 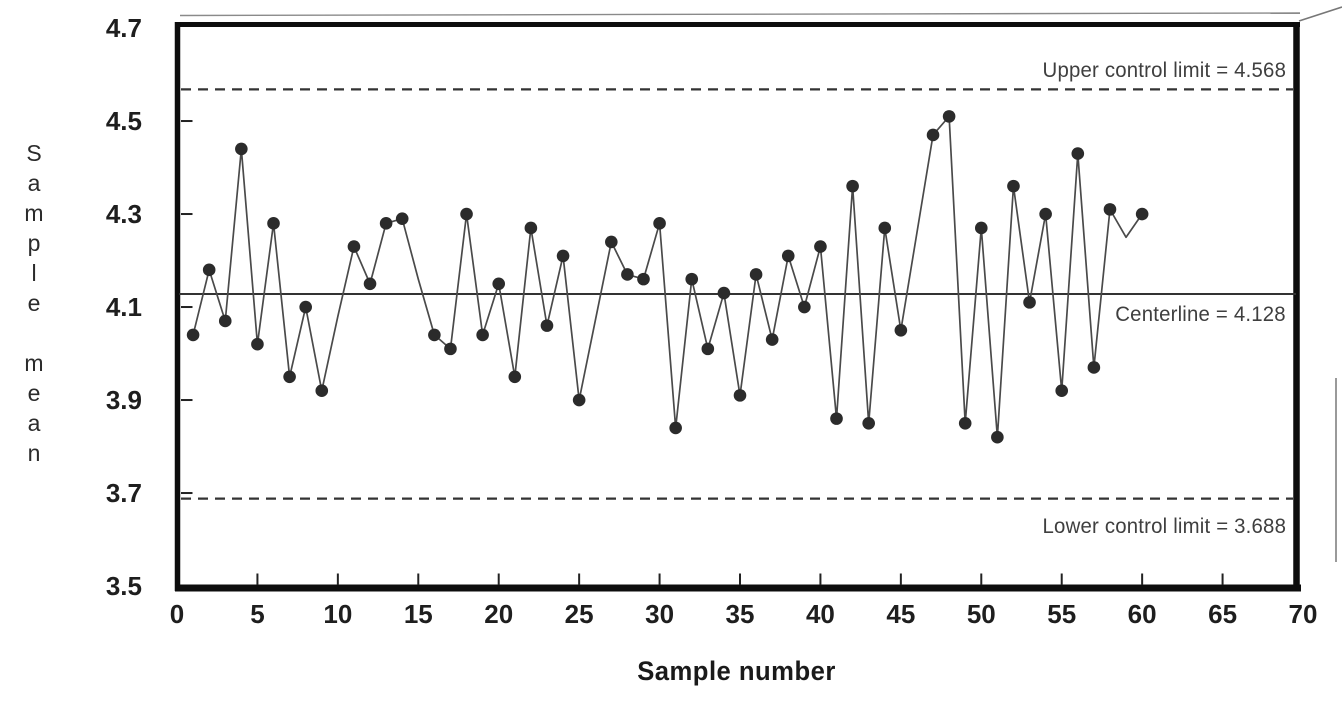 I want to click on y-axis-title-letter: n, so click(x=34, y=453).